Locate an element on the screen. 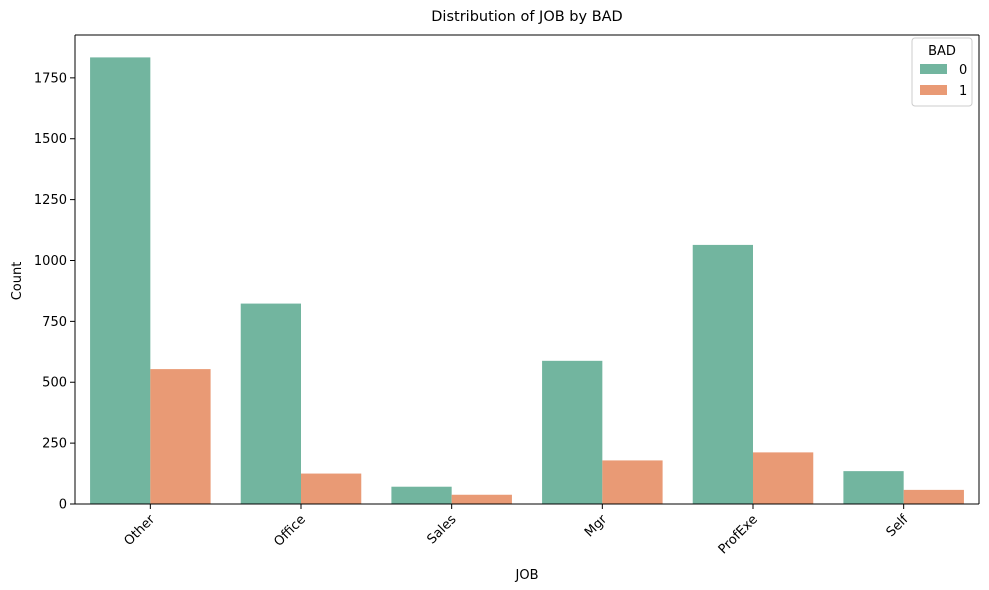 The image size is (989, 590). legend-label-0: 0 is located at coordinates (963, 70).